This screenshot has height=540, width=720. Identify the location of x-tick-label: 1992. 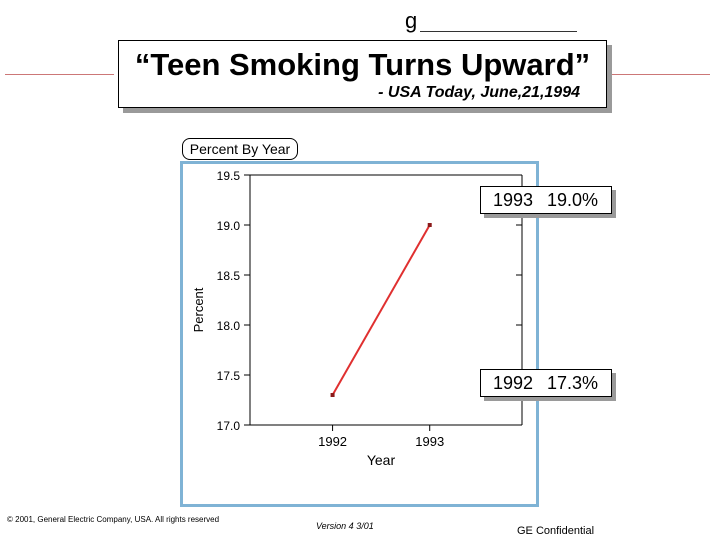
(332, 441).